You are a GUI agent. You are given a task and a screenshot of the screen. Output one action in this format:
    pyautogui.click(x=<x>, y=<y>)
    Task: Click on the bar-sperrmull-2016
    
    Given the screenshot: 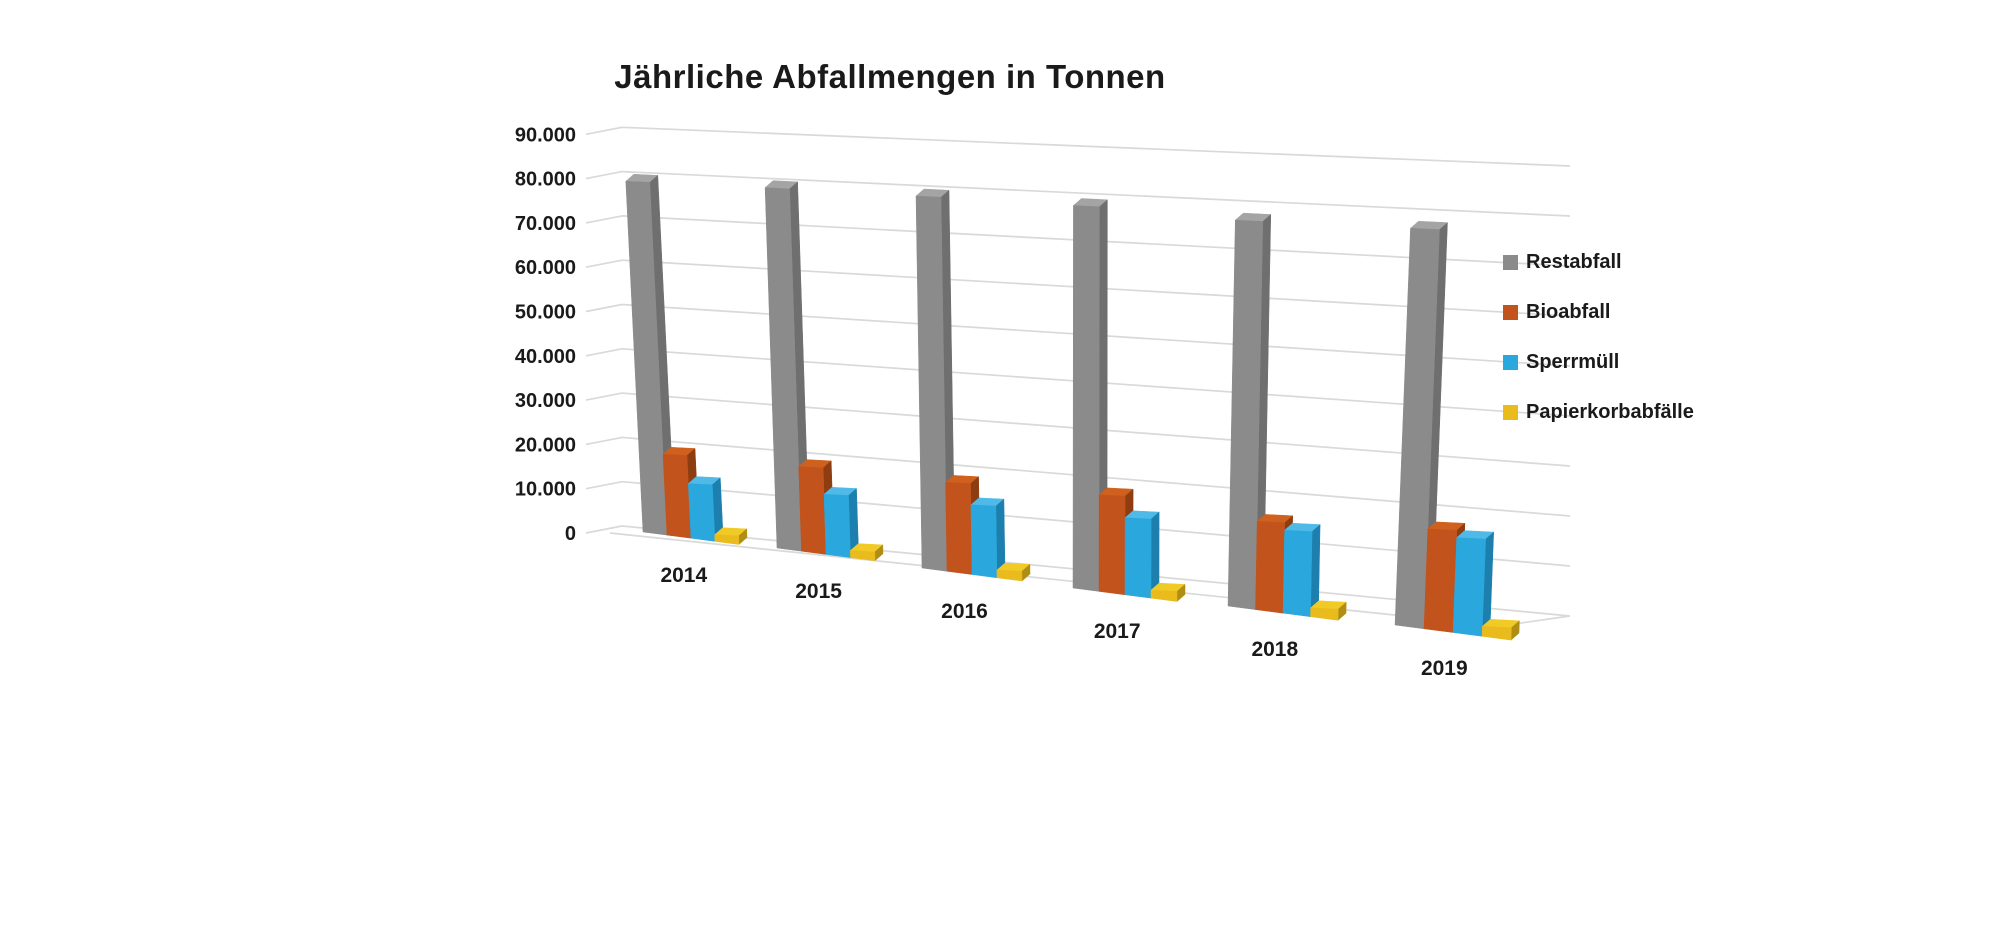 What is the action you would take?
    pyautogui.click(x=988, y=538)
    